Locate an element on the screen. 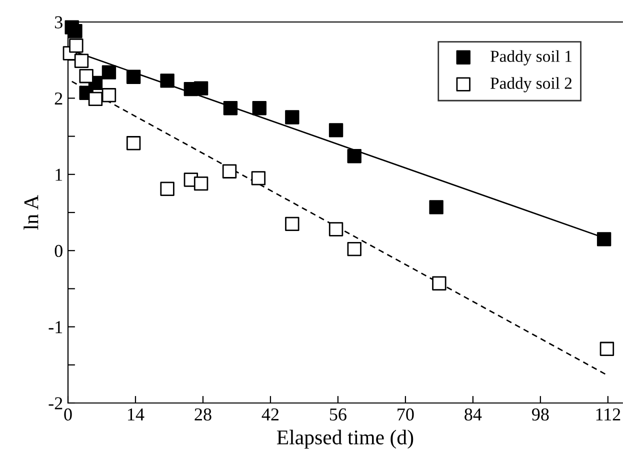 Image resolution: width=623 pixels, height=457 pixels. x-tick-label: 28 is located at coordinates (203, 414).